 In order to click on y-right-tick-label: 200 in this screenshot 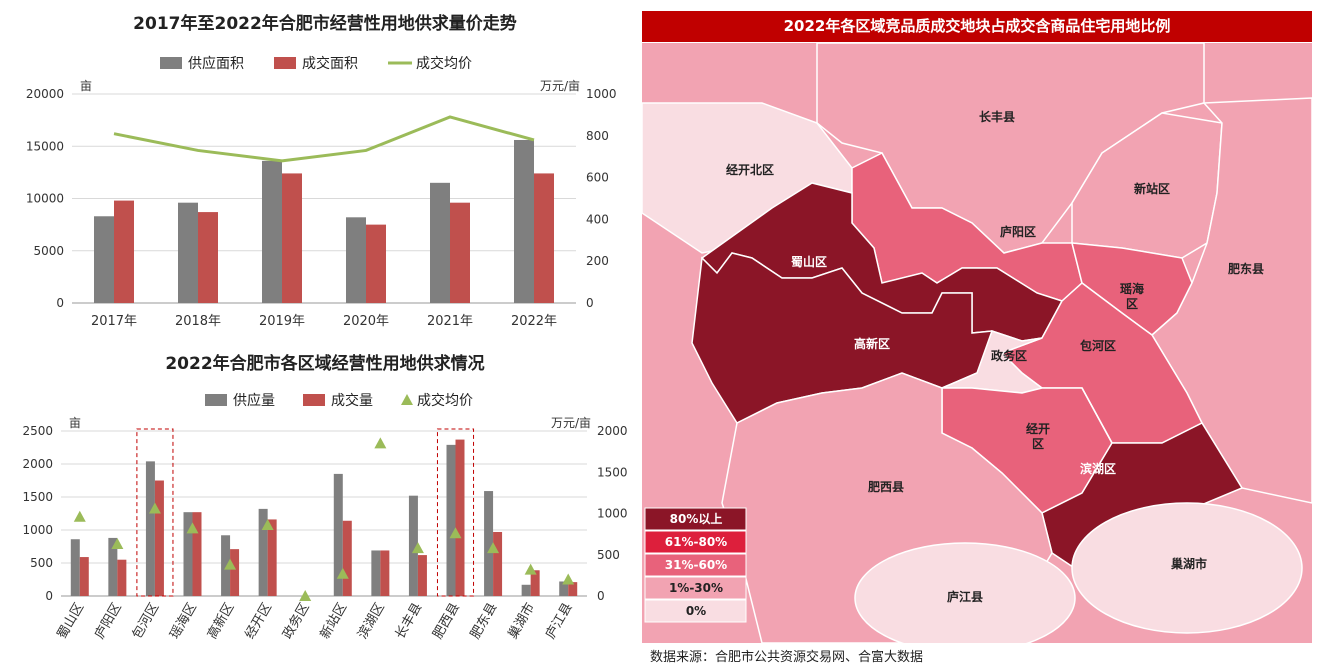, I will do `click(597, 261)`.